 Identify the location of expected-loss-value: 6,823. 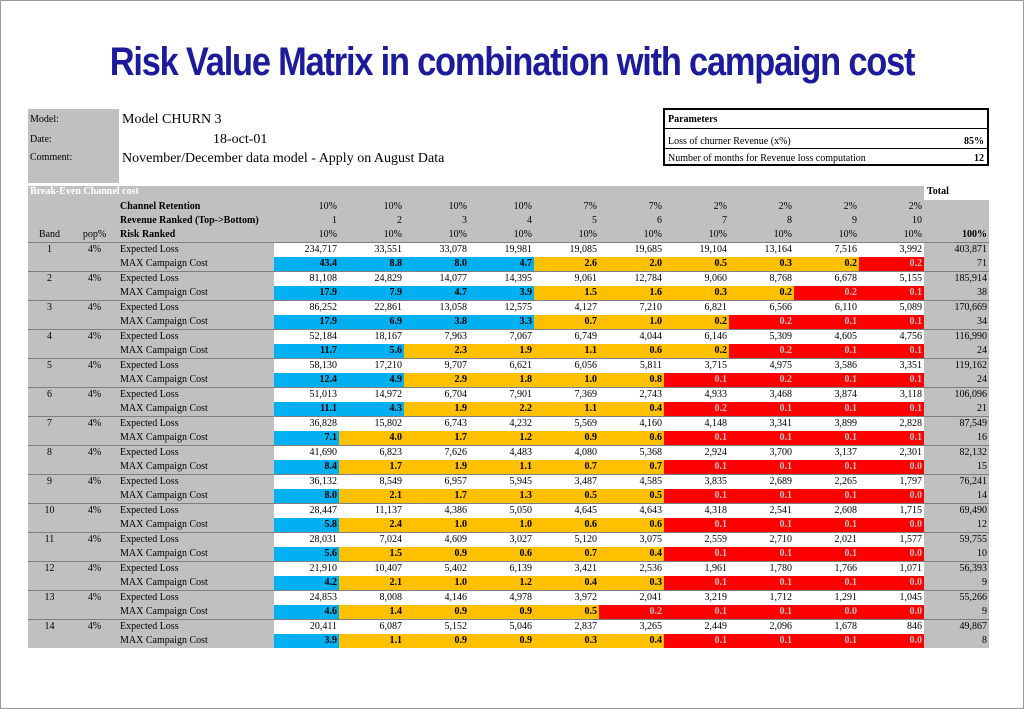
(371, 452).